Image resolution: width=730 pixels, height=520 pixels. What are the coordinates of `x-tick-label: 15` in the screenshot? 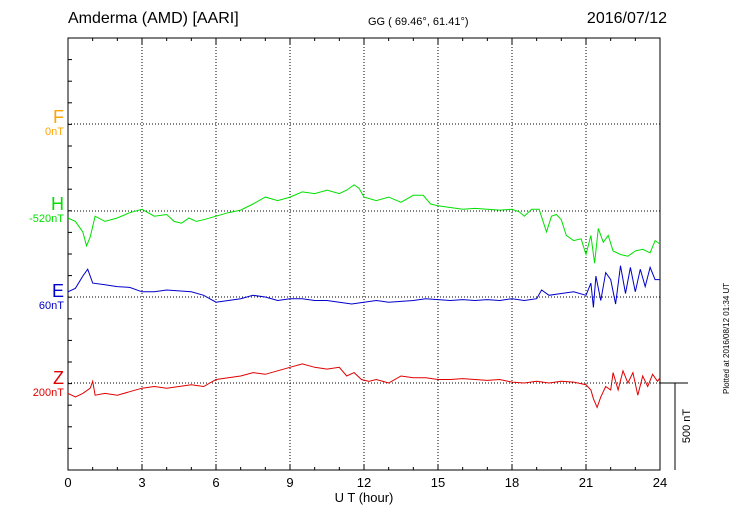 It's located at (438, 482).